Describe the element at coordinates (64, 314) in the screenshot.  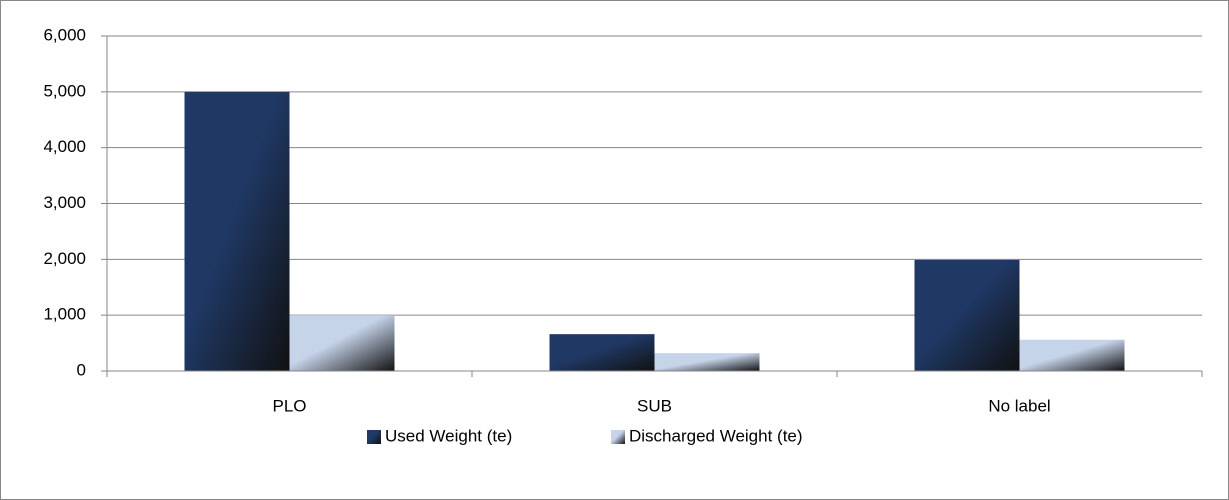
I see `y-tick-label: 1,000` at that location.